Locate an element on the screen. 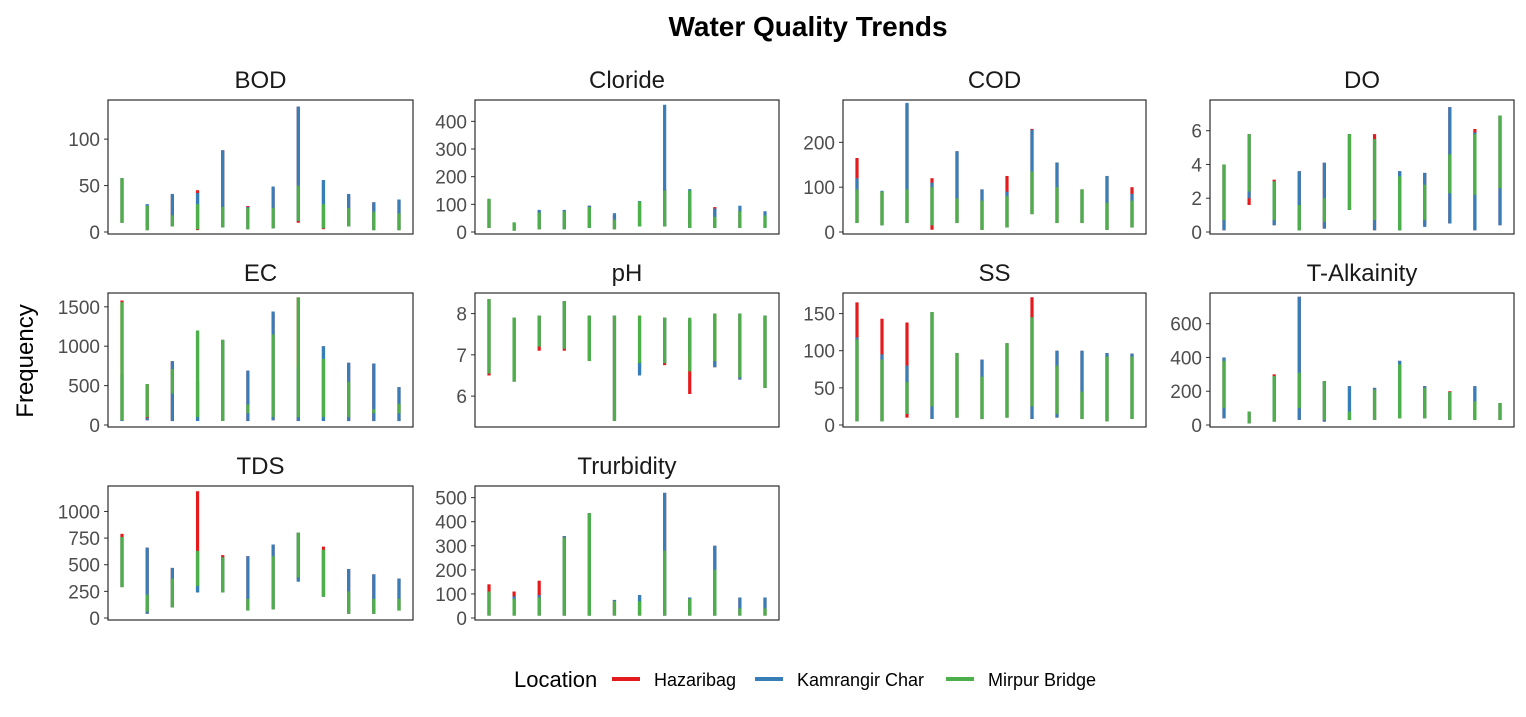 The height and width of the screenshot is (717, 1526). panel-cod: COD 0 100 200 is located at coordinates (975, 155).